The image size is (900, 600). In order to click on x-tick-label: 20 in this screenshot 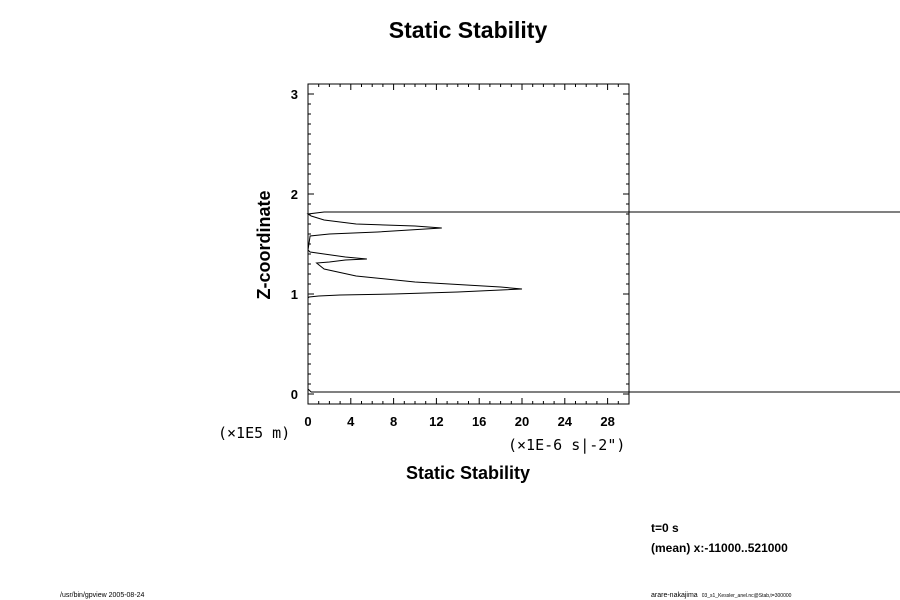, I will do `click(522, 421)`.